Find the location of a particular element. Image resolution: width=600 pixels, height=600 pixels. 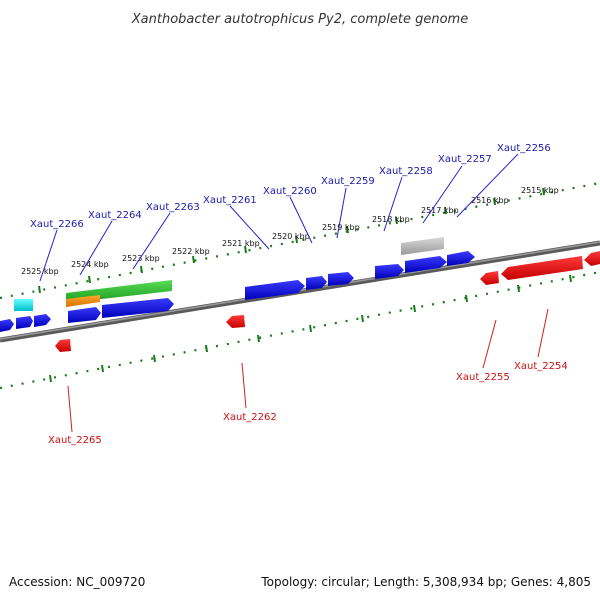

gene-label: Xaut_2264 is located at coordinates (115, 215).